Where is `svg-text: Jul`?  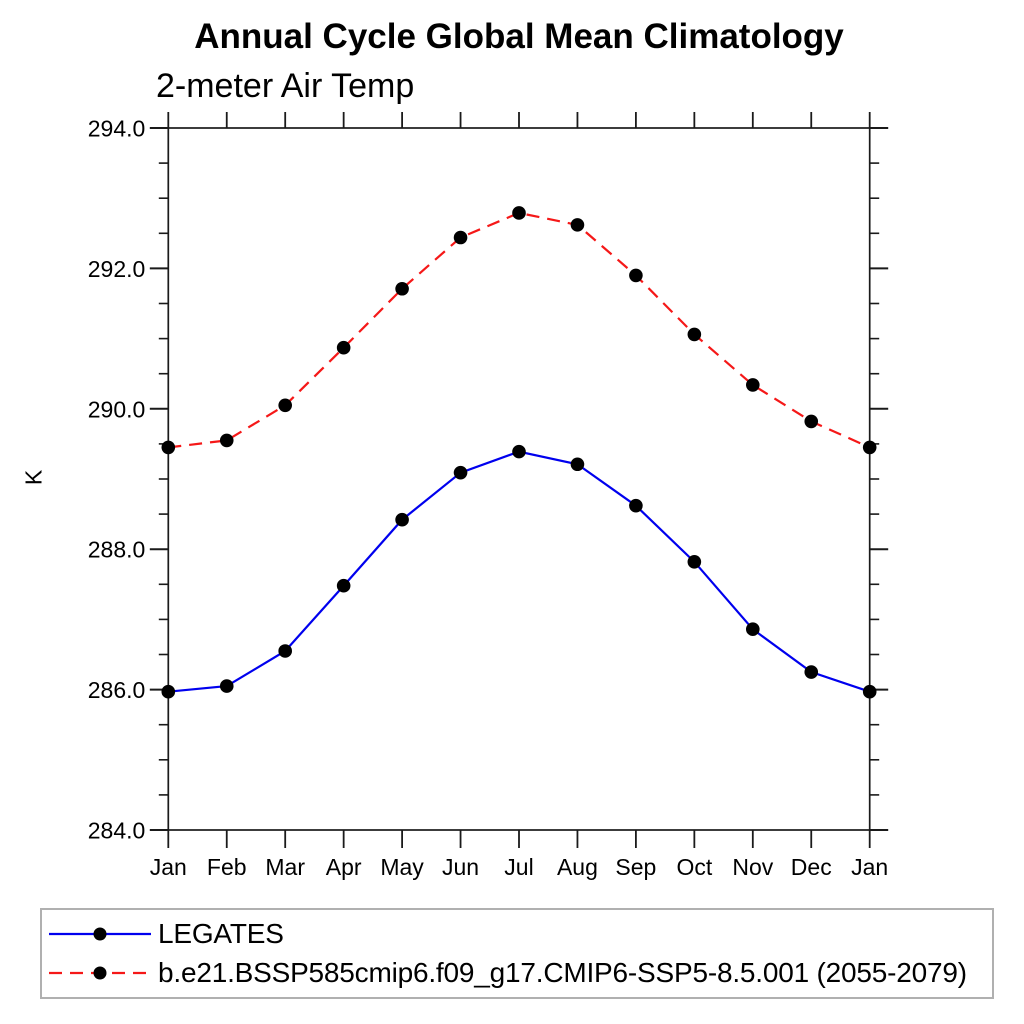 svg-text: Jul is located at coordinates (518, 867).